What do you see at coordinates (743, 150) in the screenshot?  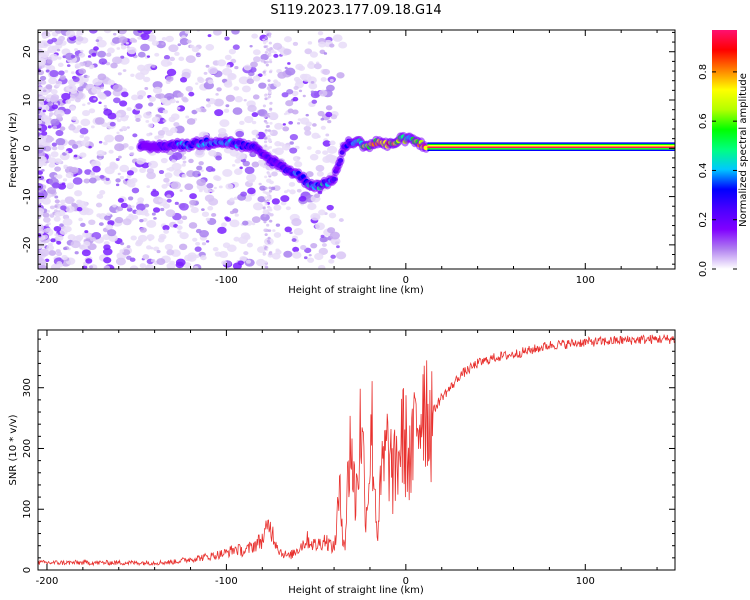 I see `colorbar-label: Normalized spectral amplitude` at bounding box center [743, 150].